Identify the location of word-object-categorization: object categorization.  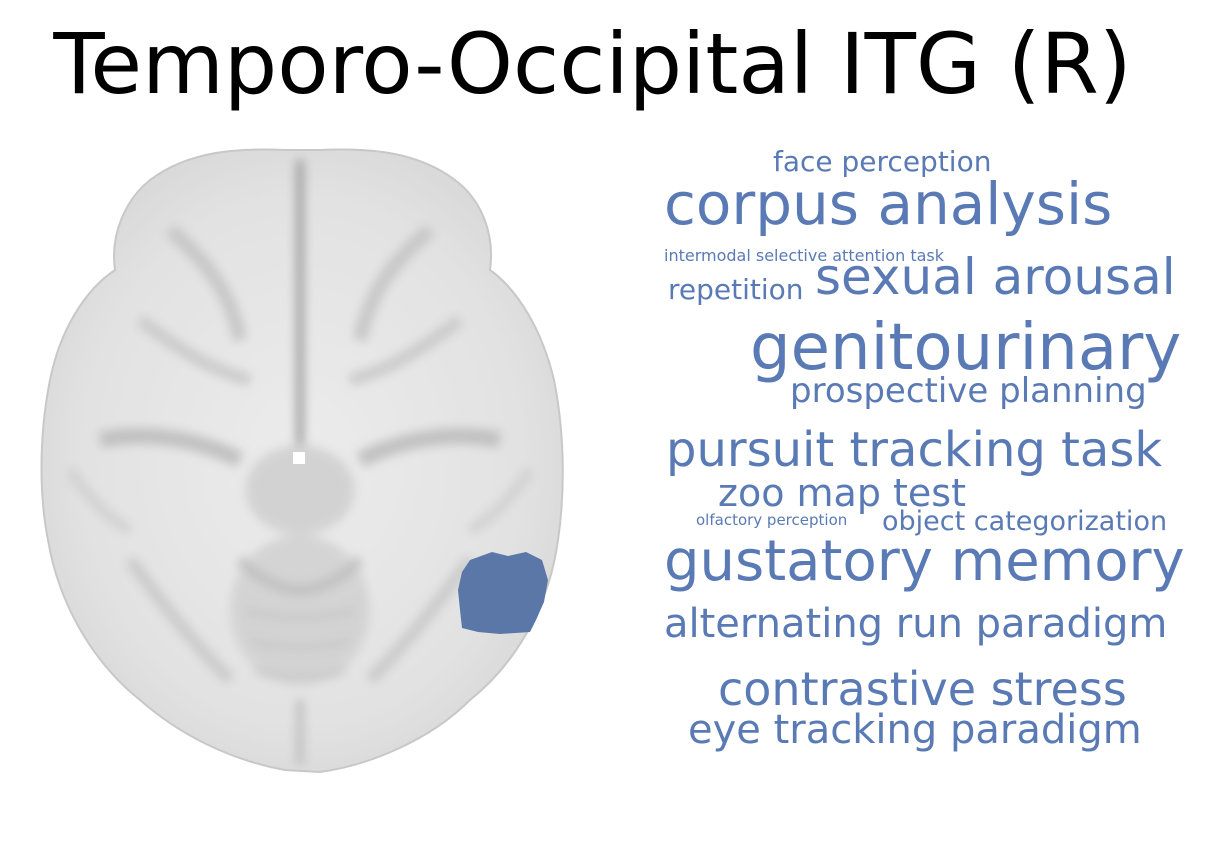
(1025, 521).